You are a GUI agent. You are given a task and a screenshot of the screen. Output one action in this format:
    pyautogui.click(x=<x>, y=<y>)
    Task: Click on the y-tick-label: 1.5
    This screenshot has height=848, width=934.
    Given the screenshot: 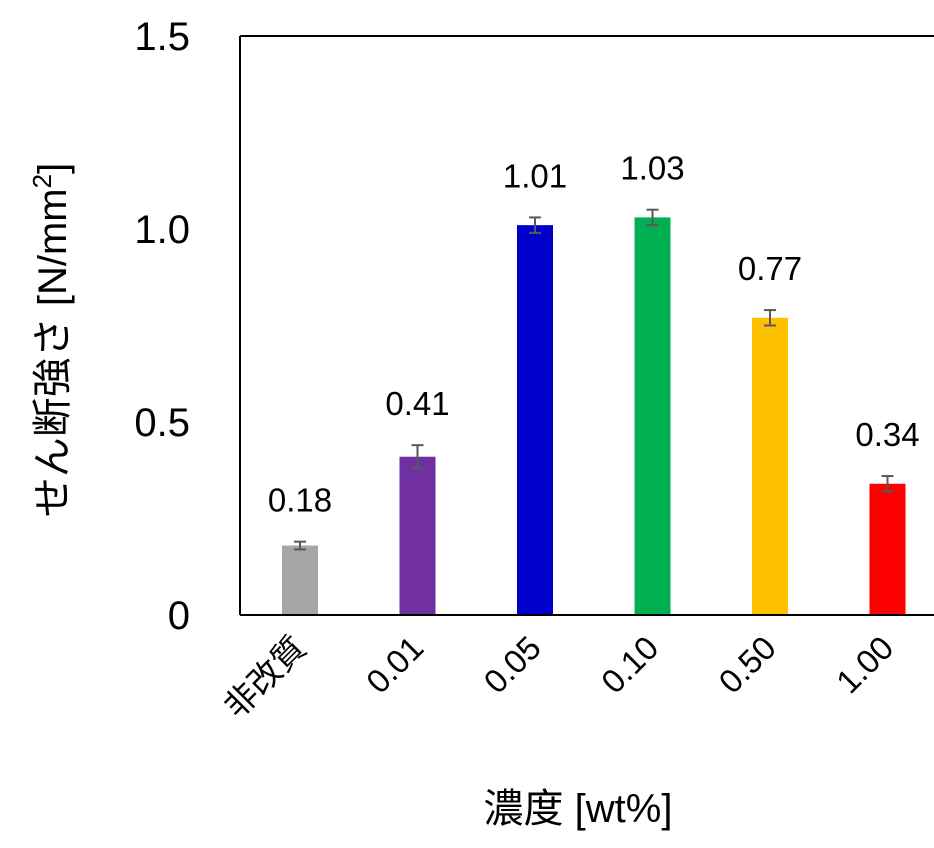 What is the action you would take?
    pyautogui.click(x=162, y=37)
    